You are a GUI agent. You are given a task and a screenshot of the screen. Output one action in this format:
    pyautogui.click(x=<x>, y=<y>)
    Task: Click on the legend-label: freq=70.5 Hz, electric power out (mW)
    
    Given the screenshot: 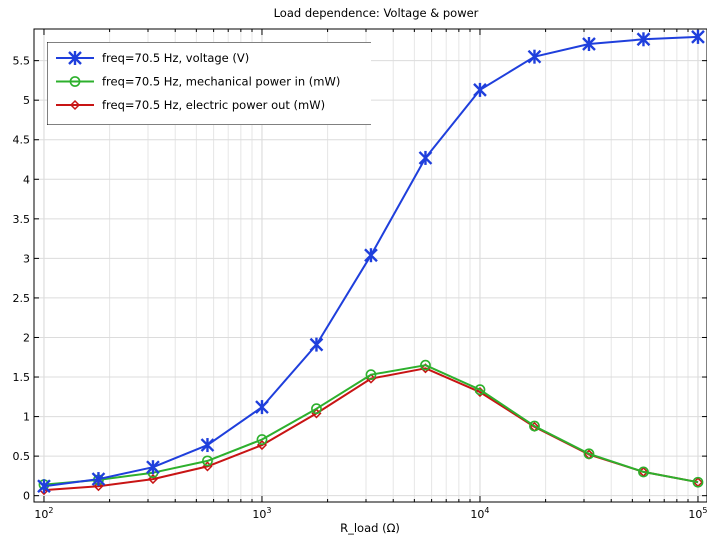 What is the action you would take?
    pyautogui.click(x=213, y=105)
    